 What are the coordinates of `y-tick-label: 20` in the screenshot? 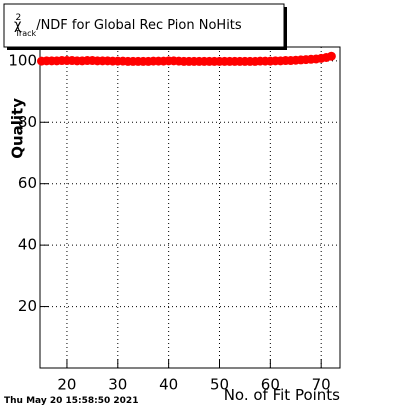 It's located at (27, 306).